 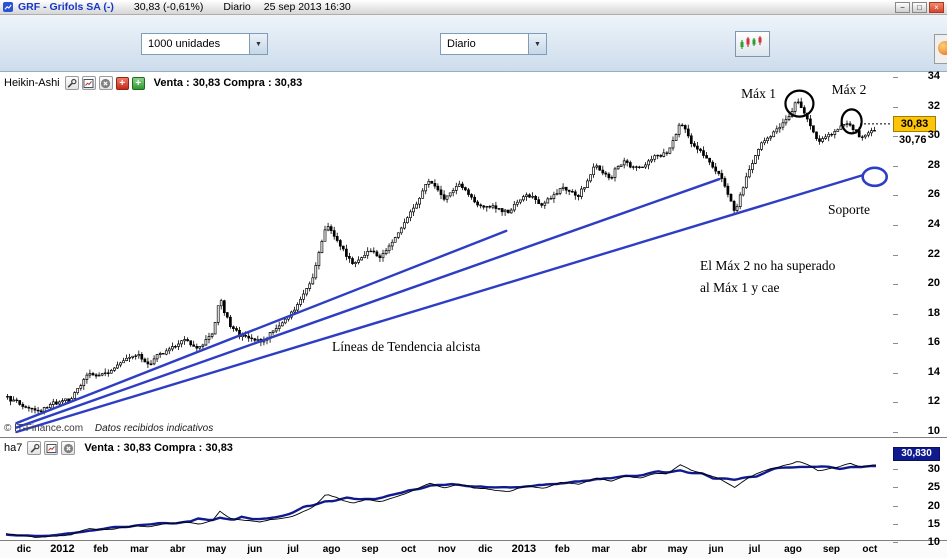 I want to click on time-axis-label: 2012, so click(x=62, y=549).